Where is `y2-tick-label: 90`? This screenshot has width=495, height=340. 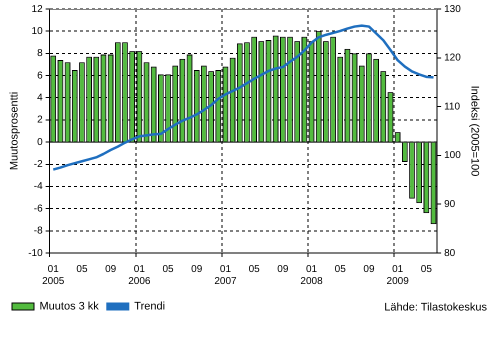
y2-tick-label: 90 is located at coordinates (450, 204).